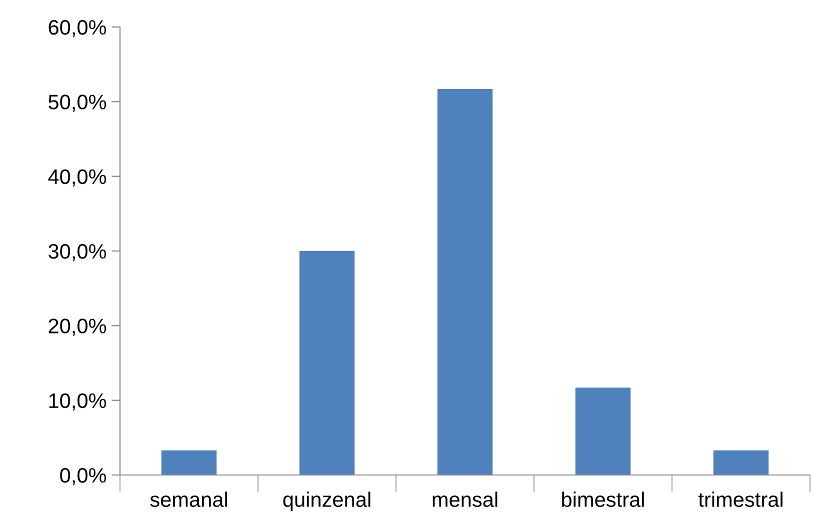  Describe the element at coordinates (465, 499) in the screenshot. I see `x-tick-label: mensal` at that location.